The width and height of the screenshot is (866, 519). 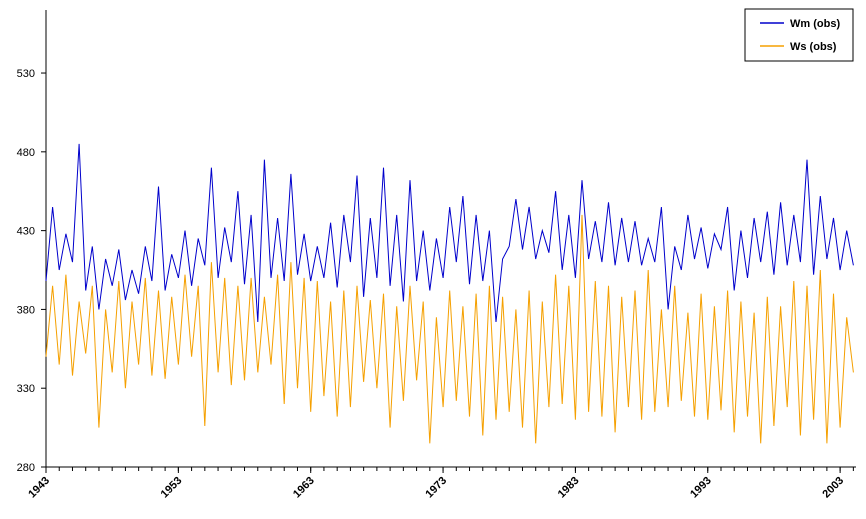 What do you see at coordinates (815, 24) in the screenshot?
I see `legend-label: Wm (obs)` at bounding box center [815, 24].